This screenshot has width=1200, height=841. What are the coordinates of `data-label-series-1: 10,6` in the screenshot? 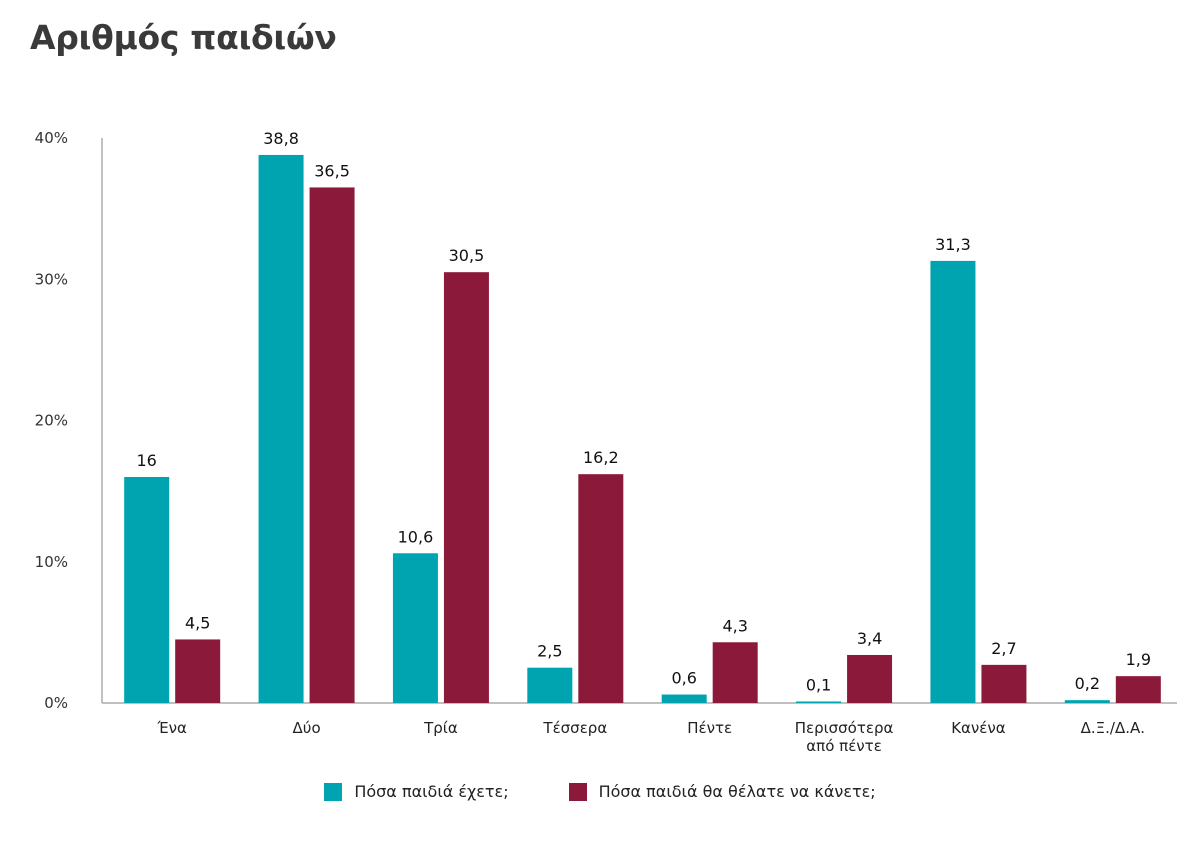 It's located at (416, 536).